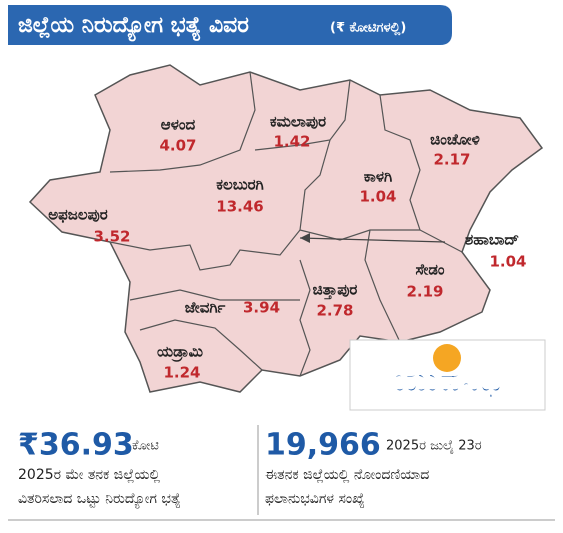 This screenshot has height=533, width=563. I want to click on region-name: ಶಹಾಬಾದ್, so click(492, 240).